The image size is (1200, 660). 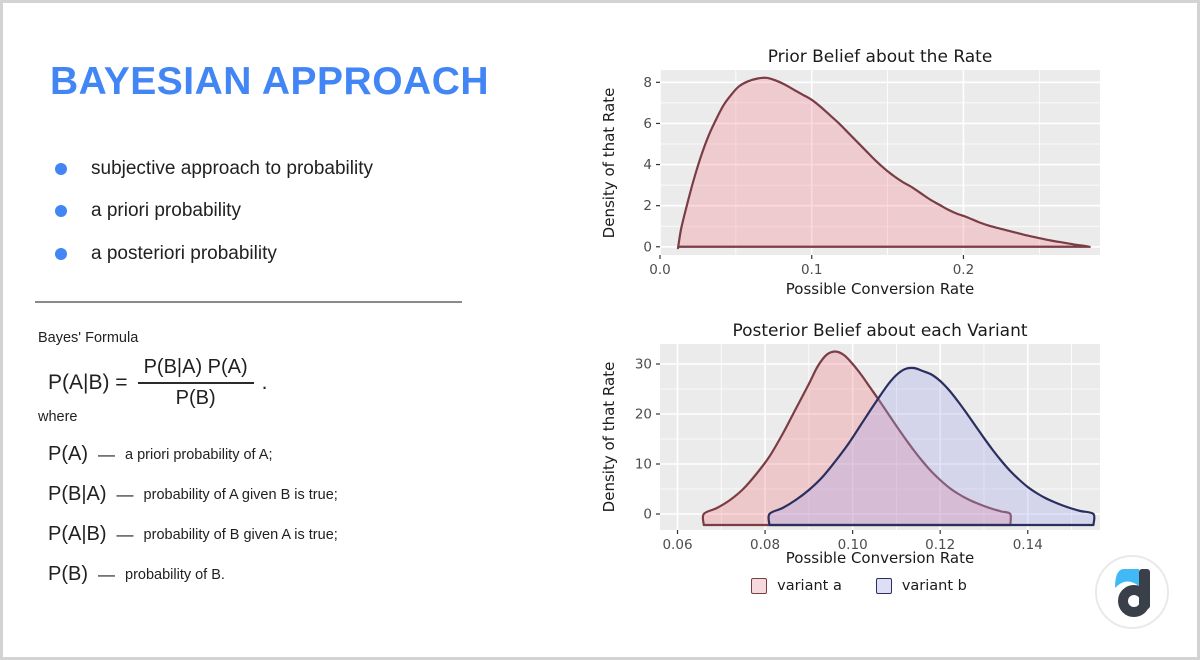 What do you see at coordinates (195, 398) in the screenshot?
I see `formula-denominator: P(B)` at bounding box center [195, 398].